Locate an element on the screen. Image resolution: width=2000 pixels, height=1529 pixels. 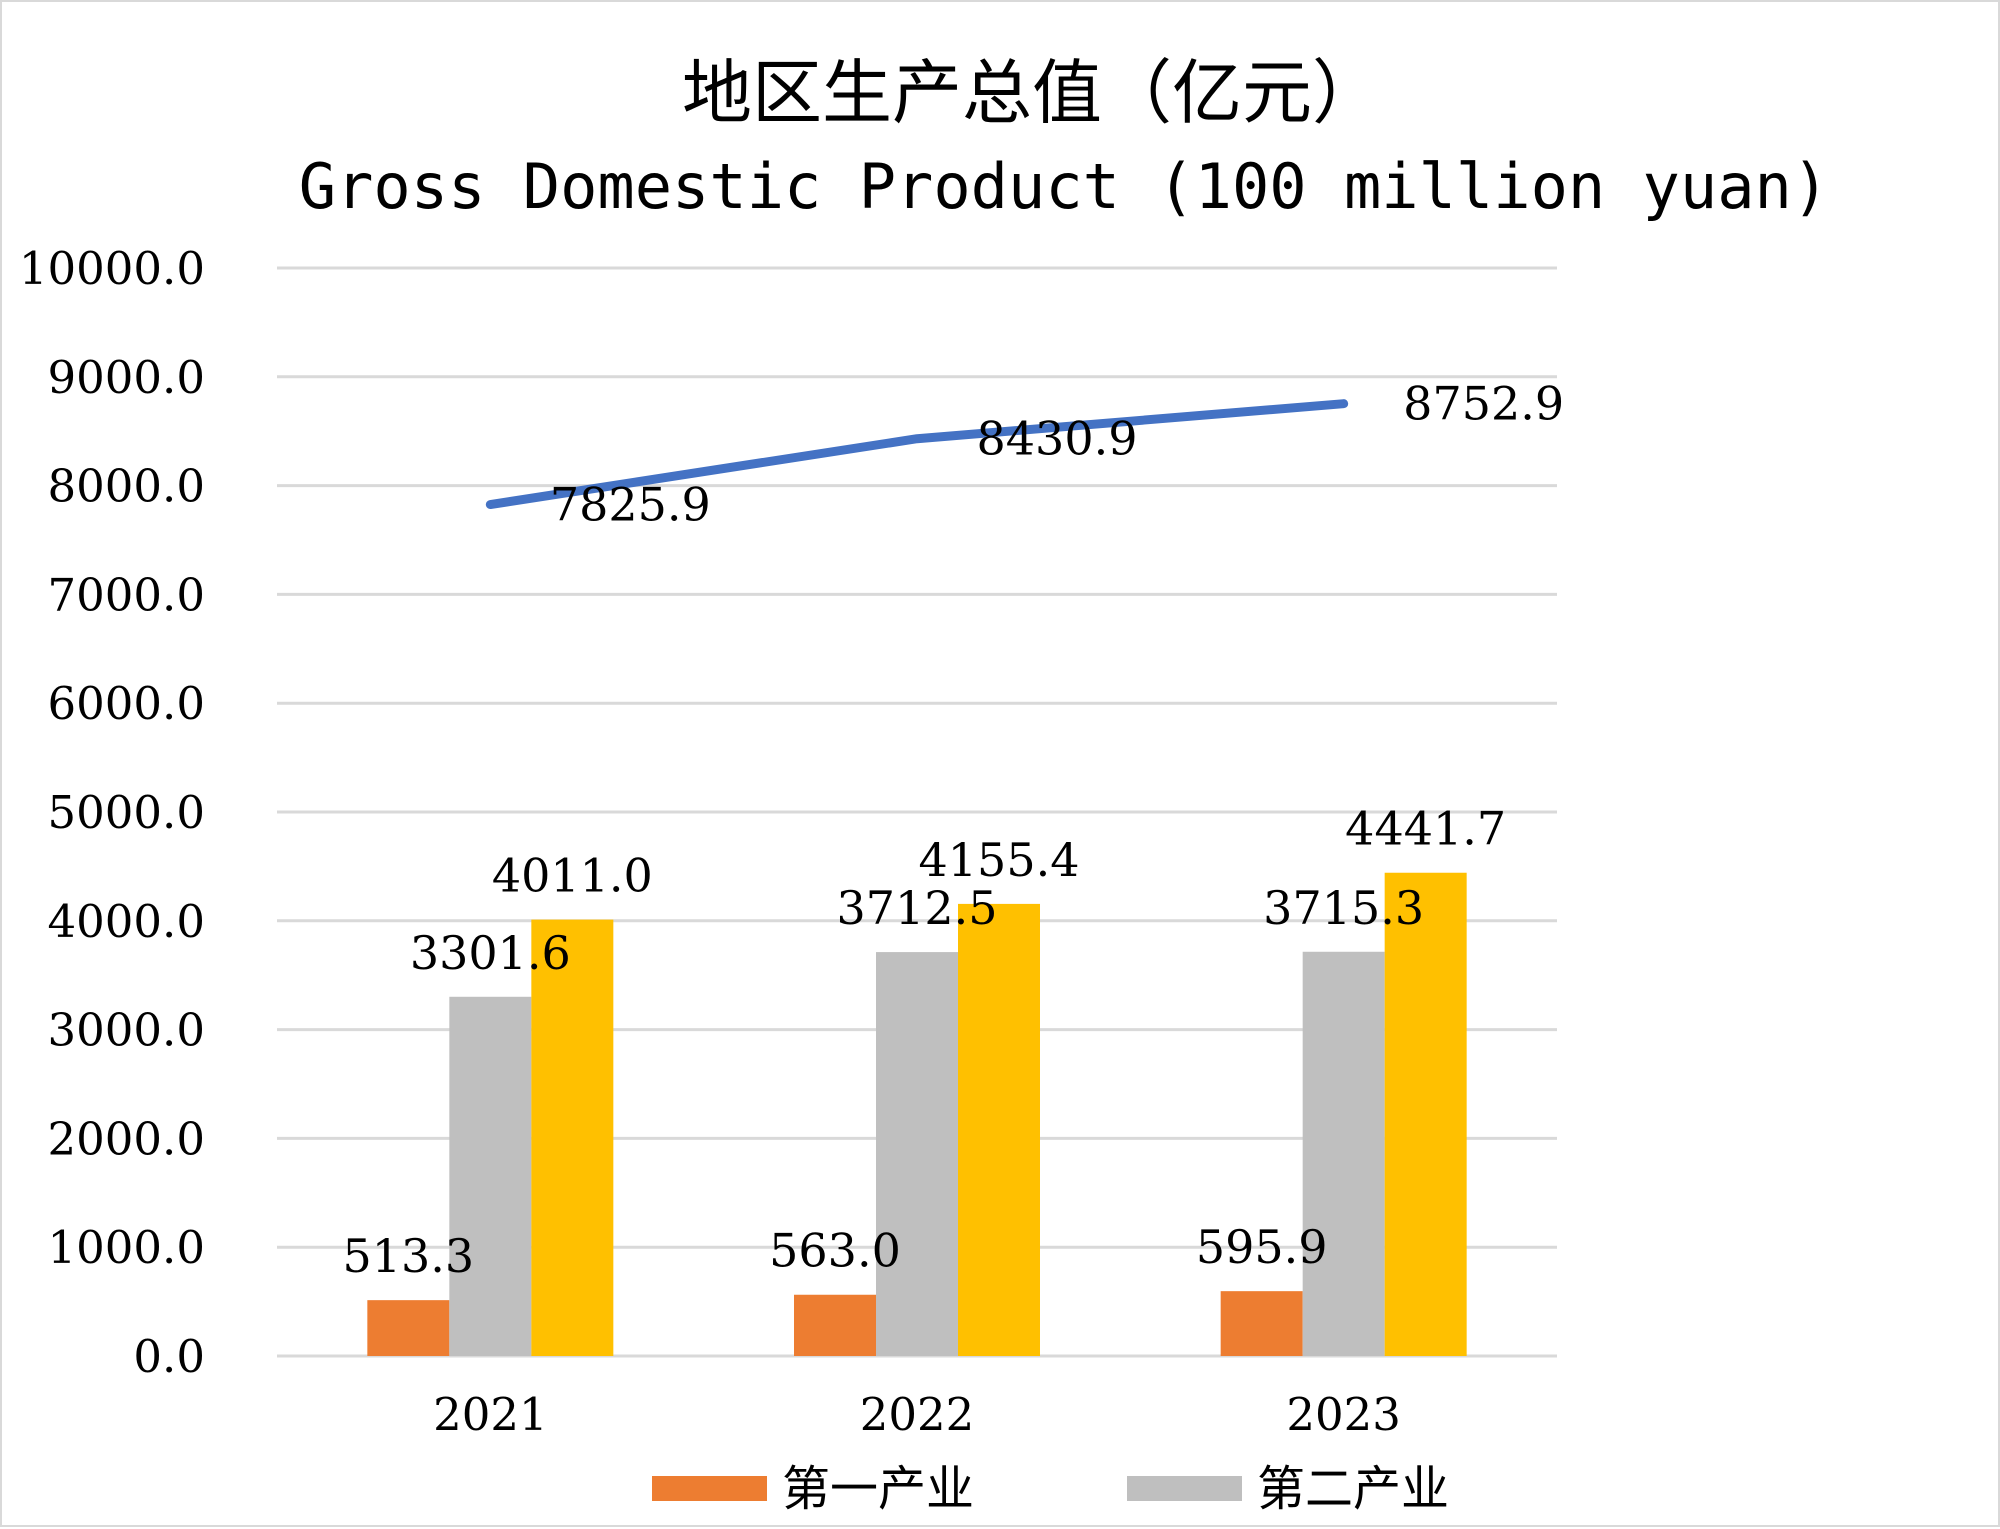
bar-label-1-2021: 3301.6 is located at coordinates (490, 953).